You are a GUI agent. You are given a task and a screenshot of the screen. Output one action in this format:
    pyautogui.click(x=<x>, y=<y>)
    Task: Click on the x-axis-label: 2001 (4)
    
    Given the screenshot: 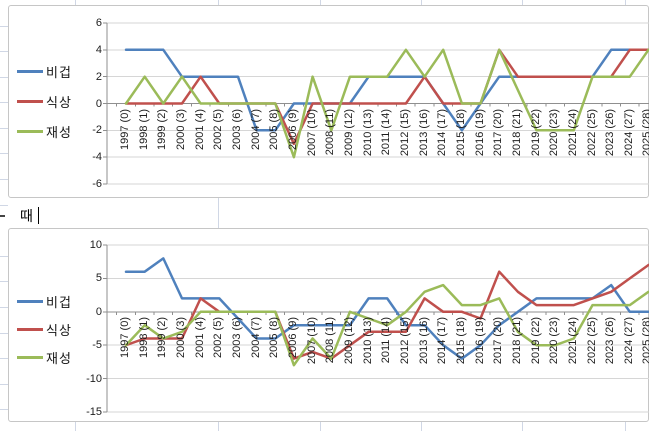 What is the action you would take?
    pyautogui.click(x=199, y=337)
    